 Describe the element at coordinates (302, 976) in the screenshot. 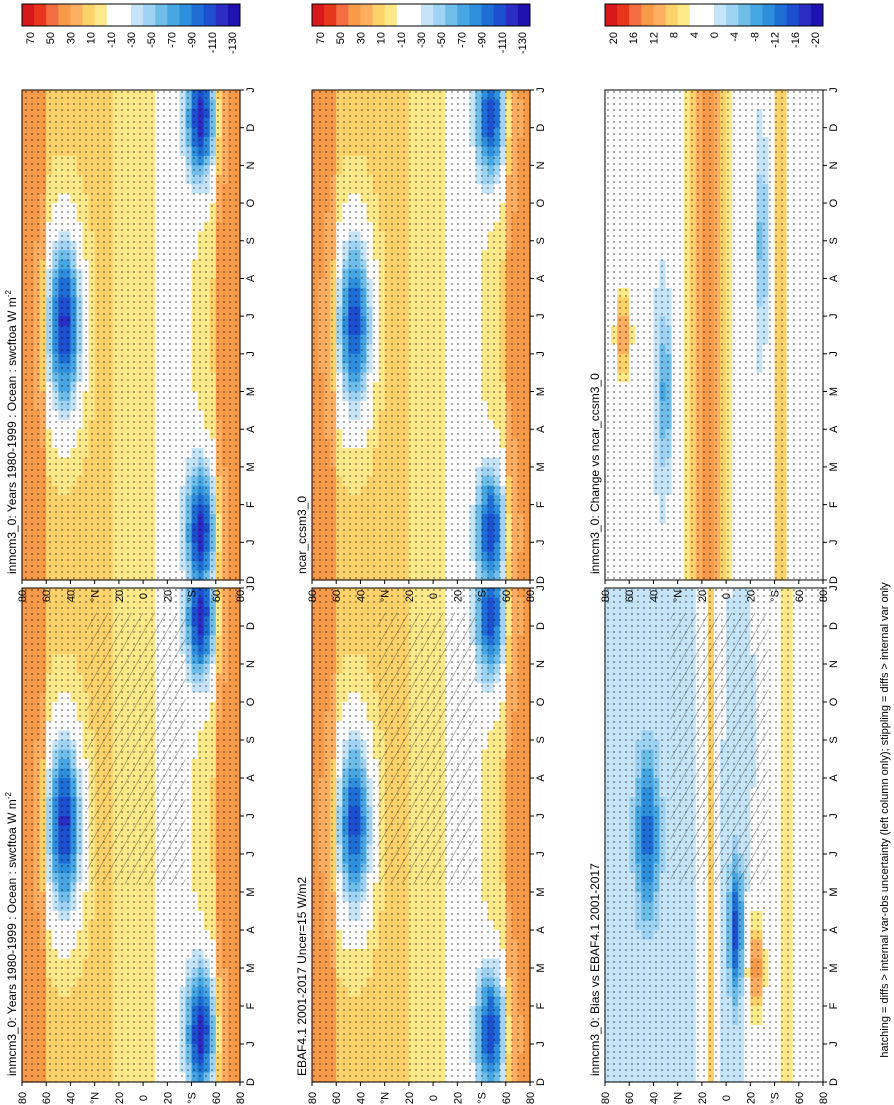

I see `panel-title: EBAF4.1 2001-2017 Uncer=15 W/m2` at that location.